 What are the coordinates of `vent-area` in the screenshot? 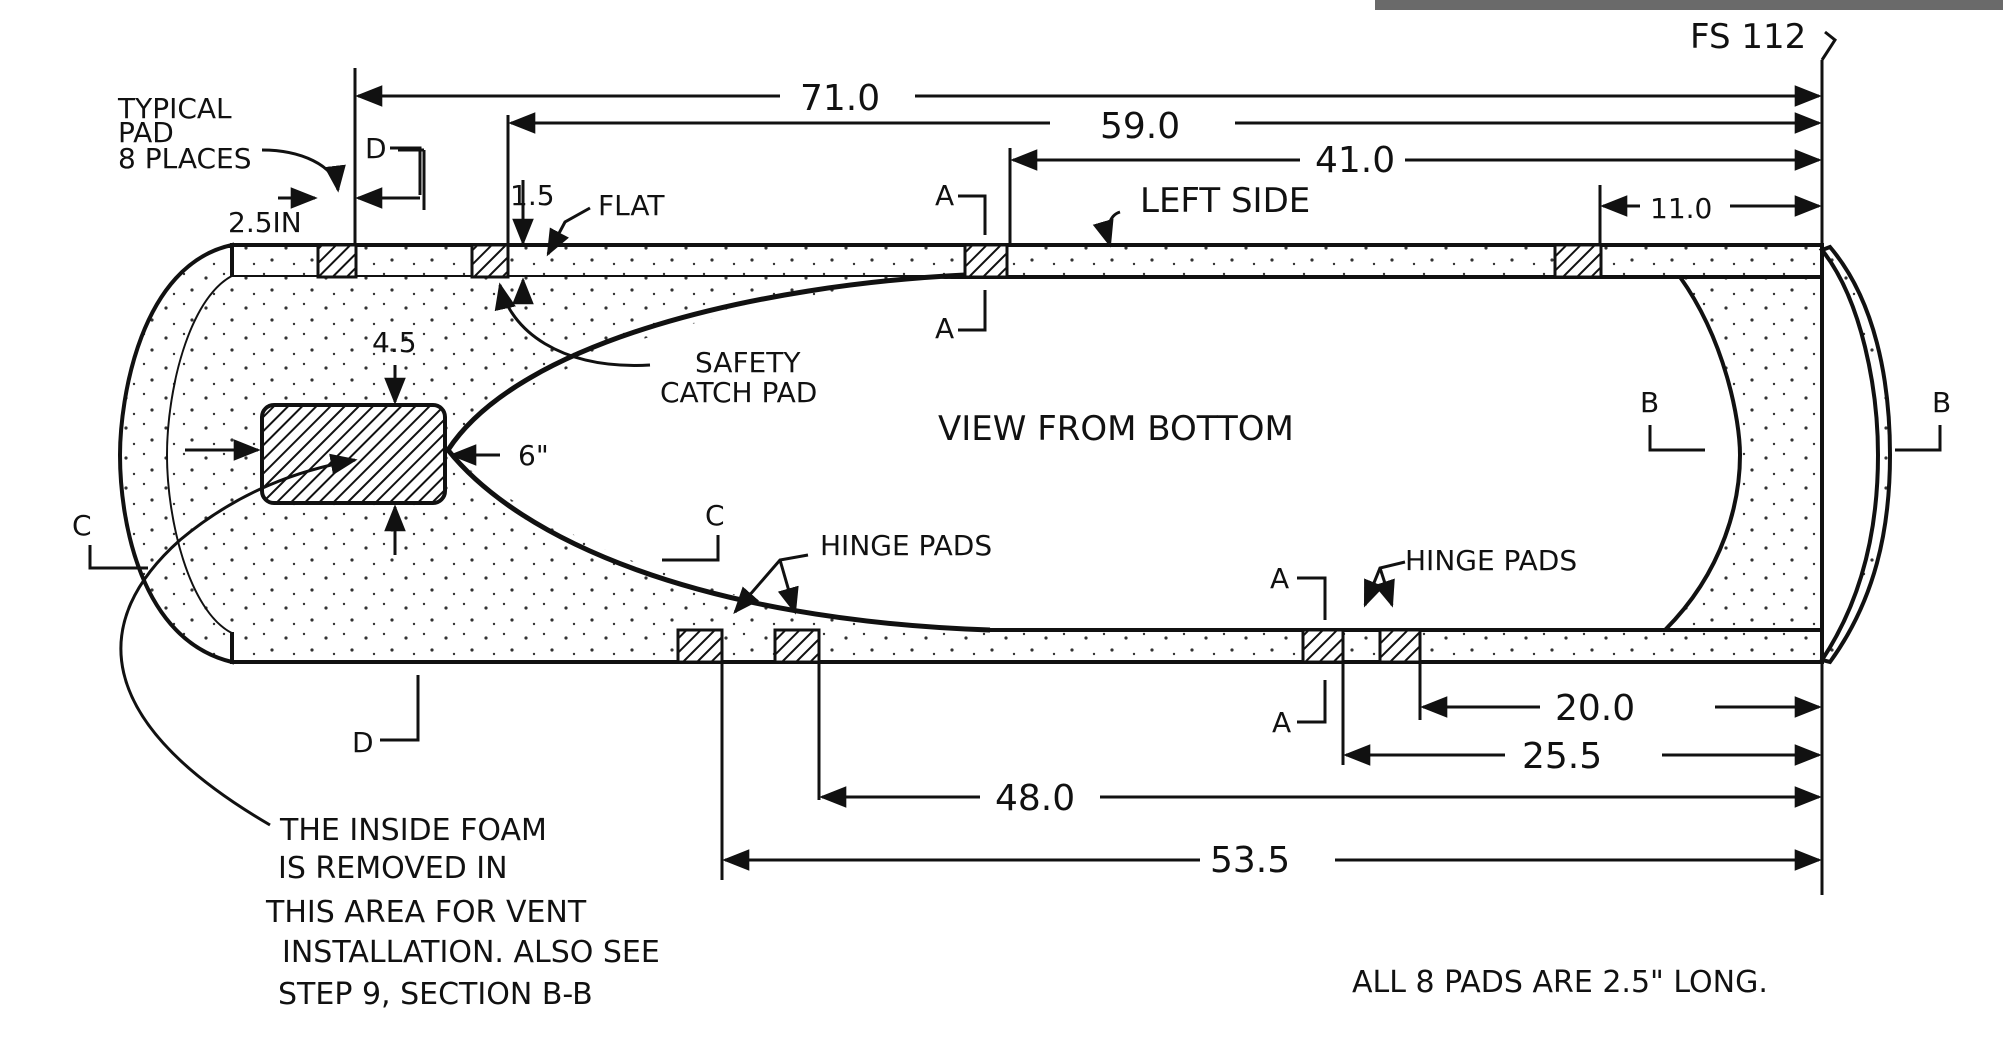 It's located at (353, 454).